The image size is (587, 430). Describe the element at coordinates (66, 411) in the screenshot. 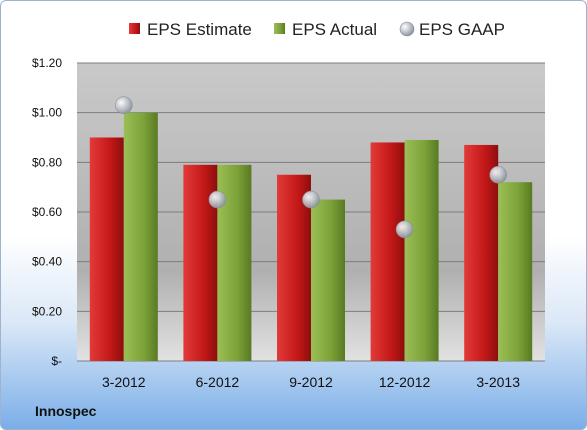

I see `company-name: Innospec` at that location.